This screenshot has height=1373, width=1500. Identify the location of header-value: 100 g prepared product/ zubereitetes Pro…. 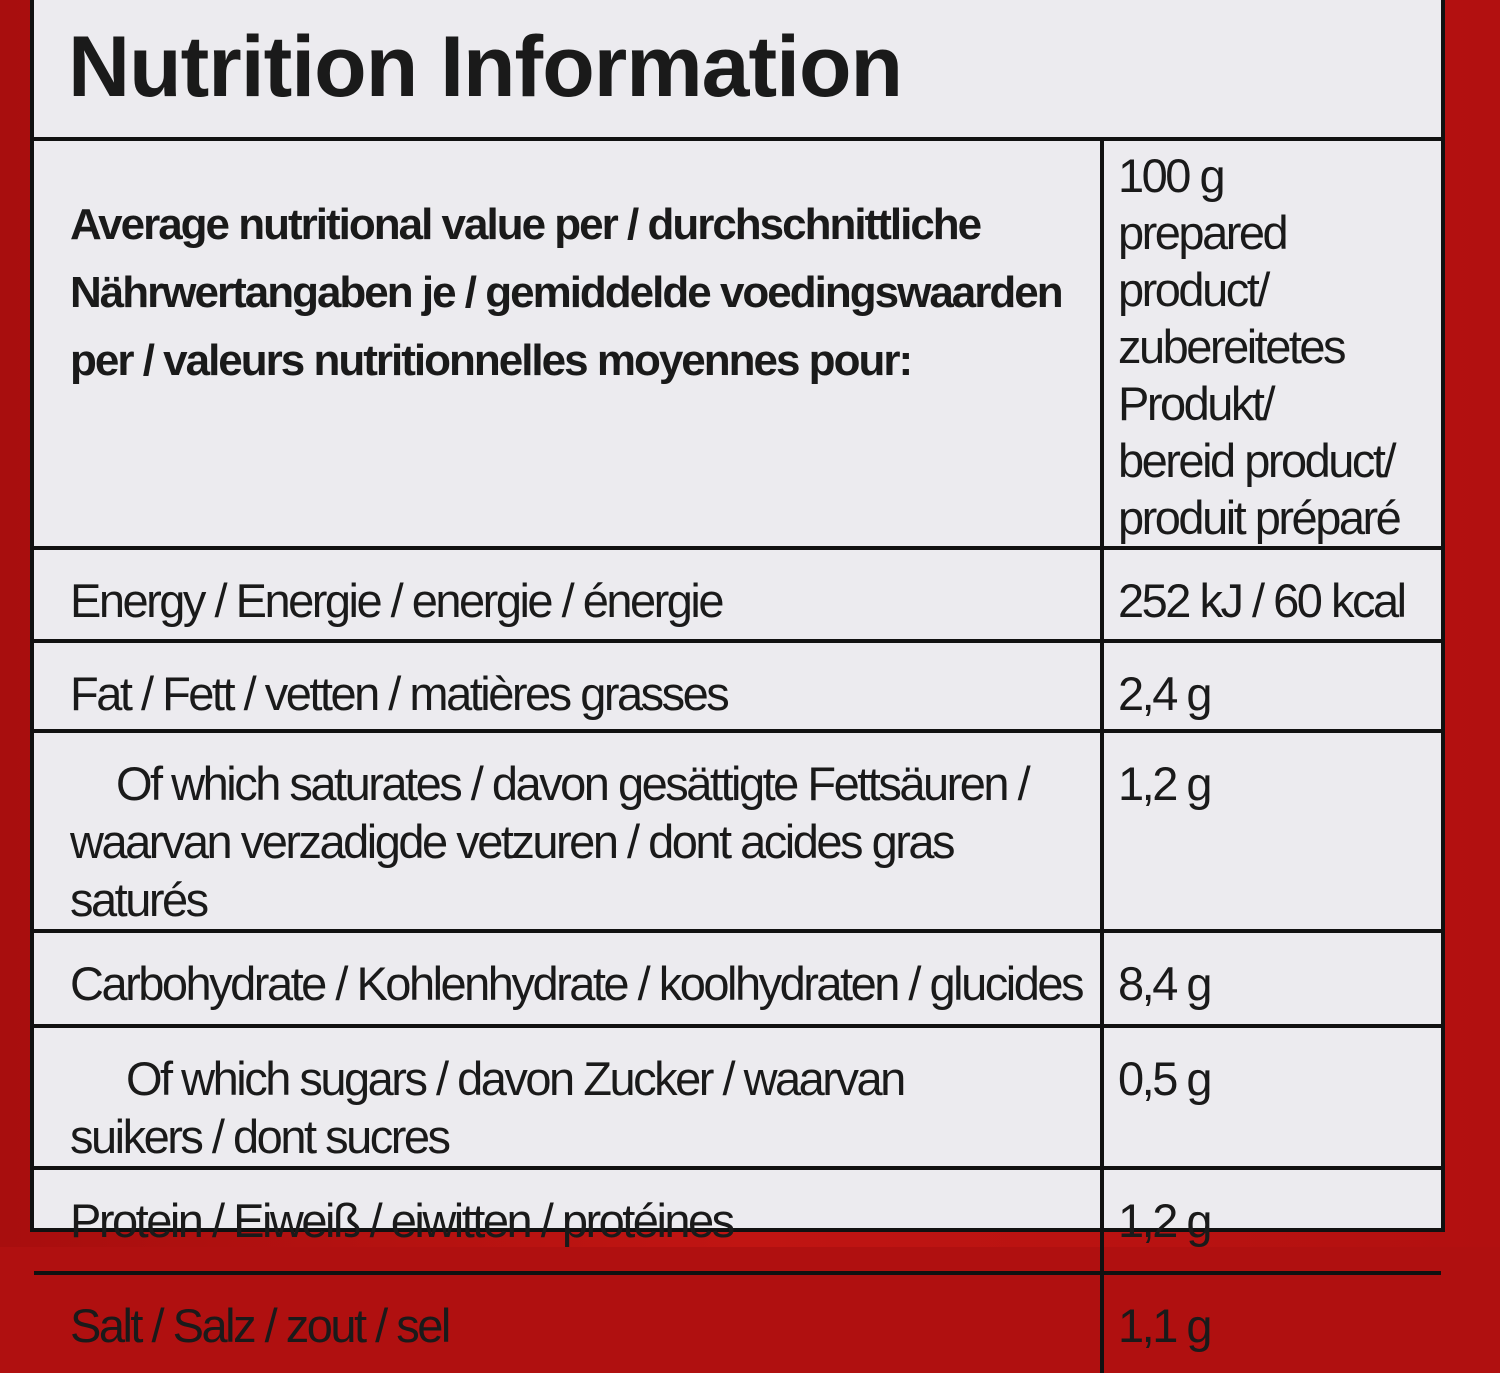
(1271, 342).